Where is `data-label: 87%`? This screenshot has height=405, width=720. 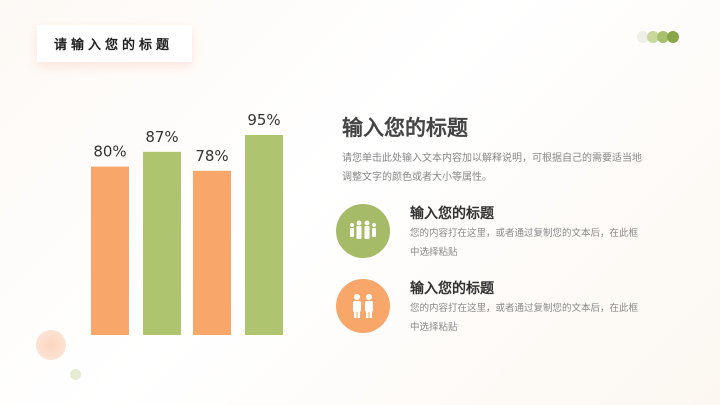
data-label: 87% is located at coordinates (161, 137).